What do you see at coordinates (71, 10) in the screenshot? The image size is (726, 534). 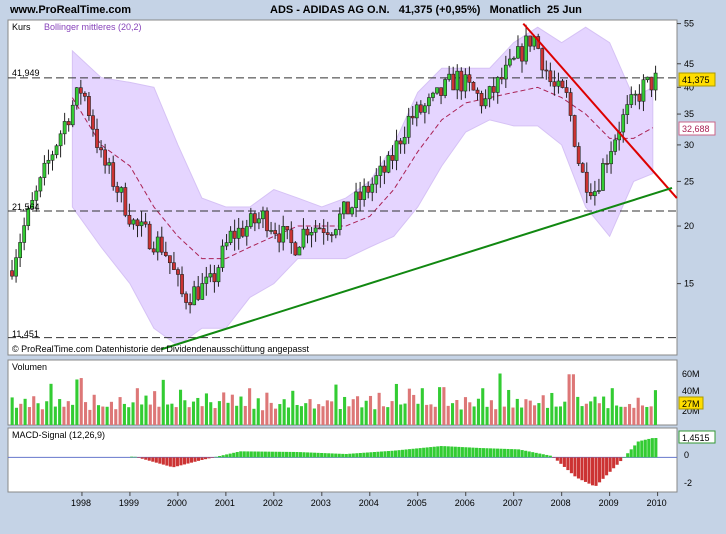 I see `site-name: www.ProRealTime.com` at bounding box center [71, 10].